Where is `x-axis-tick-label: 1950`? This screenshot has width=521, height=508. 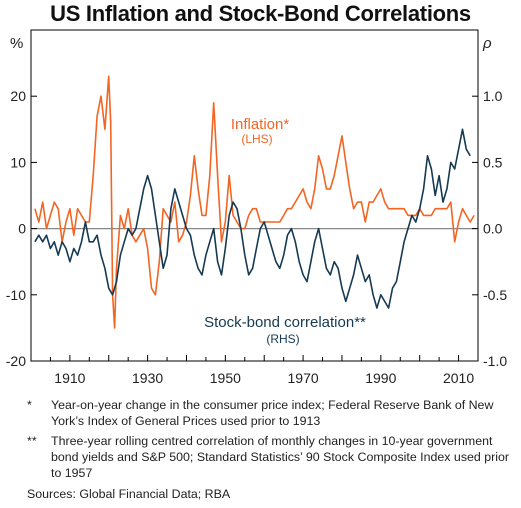 x-axis-tick-label: 1950 is located at coordinates (225, 378).